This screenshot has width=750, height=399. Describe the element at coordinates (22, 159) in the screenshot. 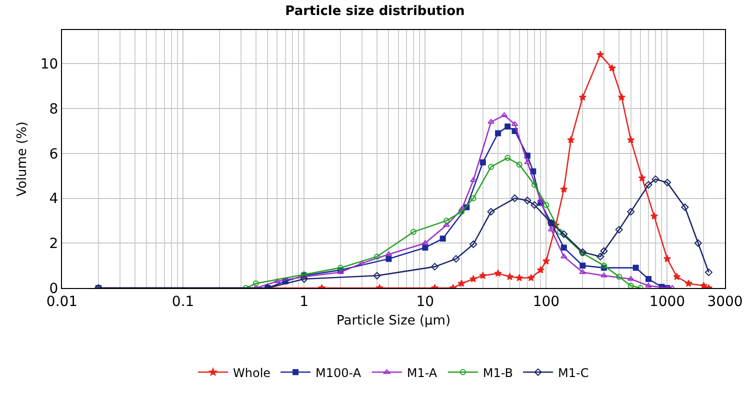

I see `y-axis-title: Volume (%)` at that location.